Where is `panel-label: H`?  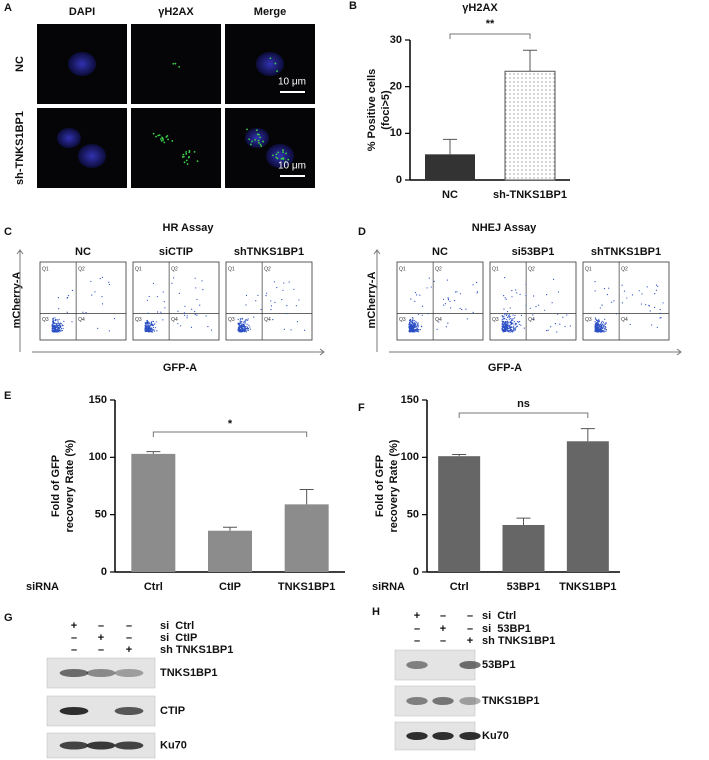
panel-label: H is located at coordinates (376, 612).